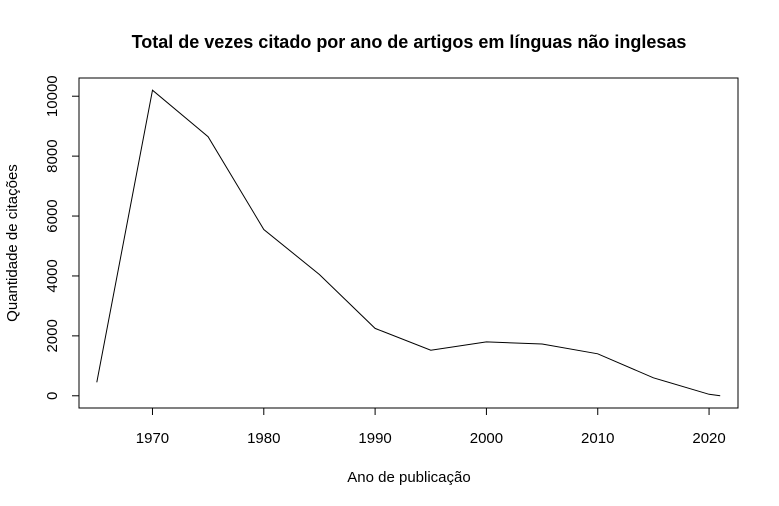  Describe the element at coordinates (708, 438) in the screenshot. I see `x-tick-label: 2020` at that location.